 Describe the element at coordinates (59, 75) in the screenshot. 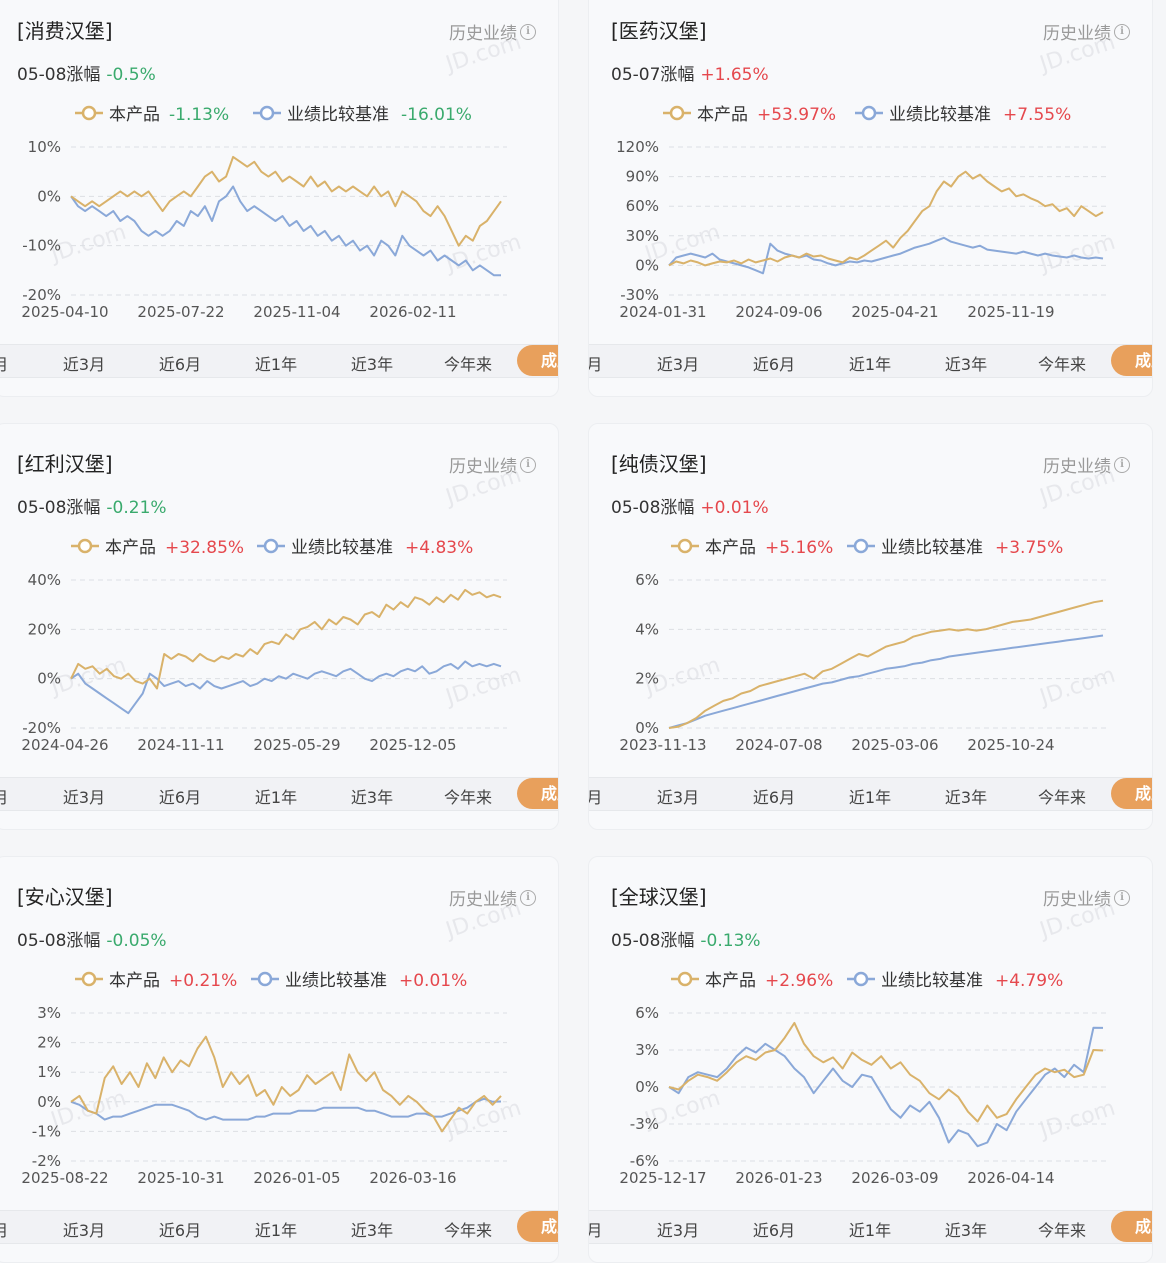

I see `daily-change-label: 05-08涨幅` at that location.